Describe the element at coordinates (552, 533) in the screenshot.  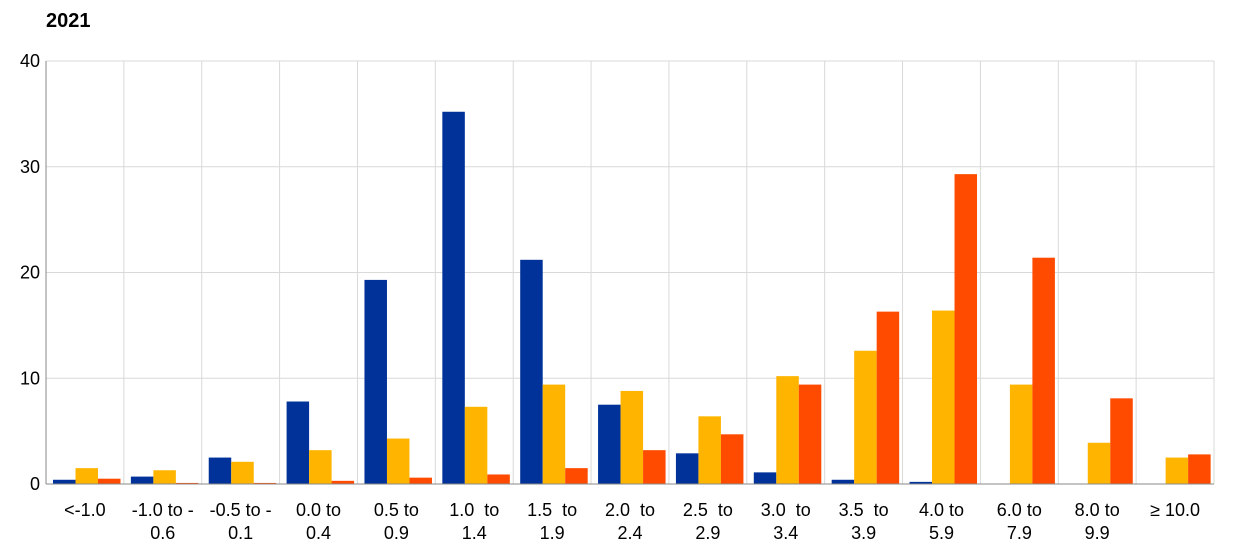
I see `x-tick-label-7-line2: 1.9` at that location.